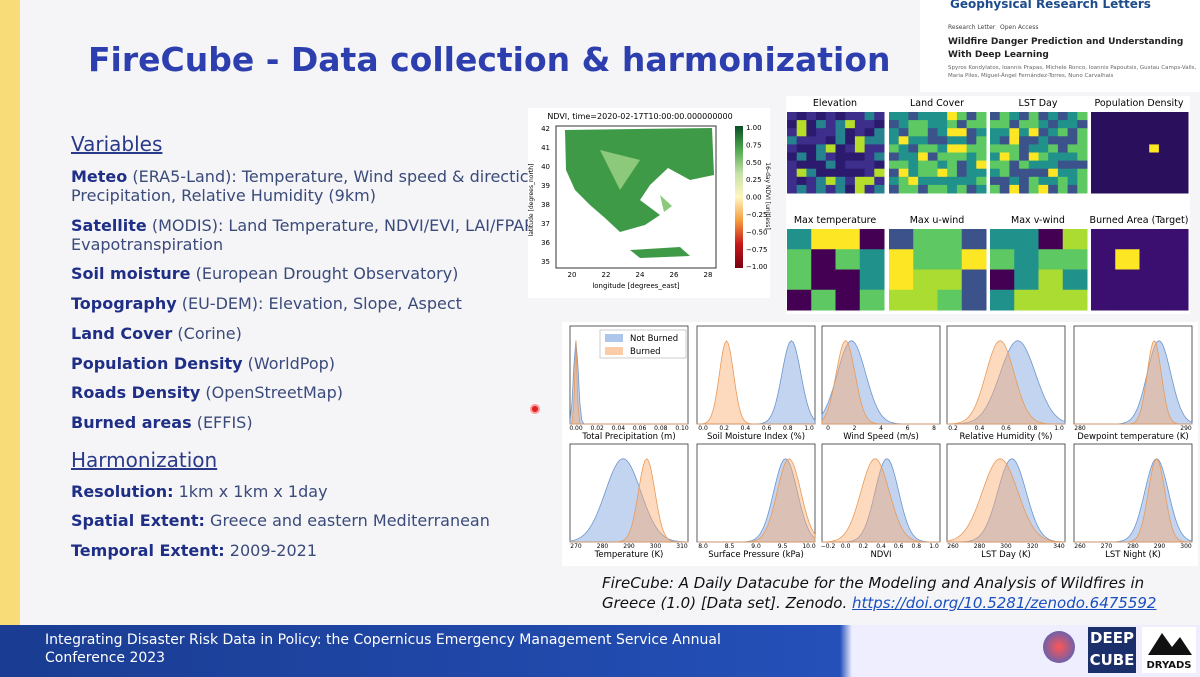 This screenshot has width=1200, height=677. What do you see at coordinates (980, 546) in the screenshot?
I see `hist-tick: 280` at bounding box center [980, 546].